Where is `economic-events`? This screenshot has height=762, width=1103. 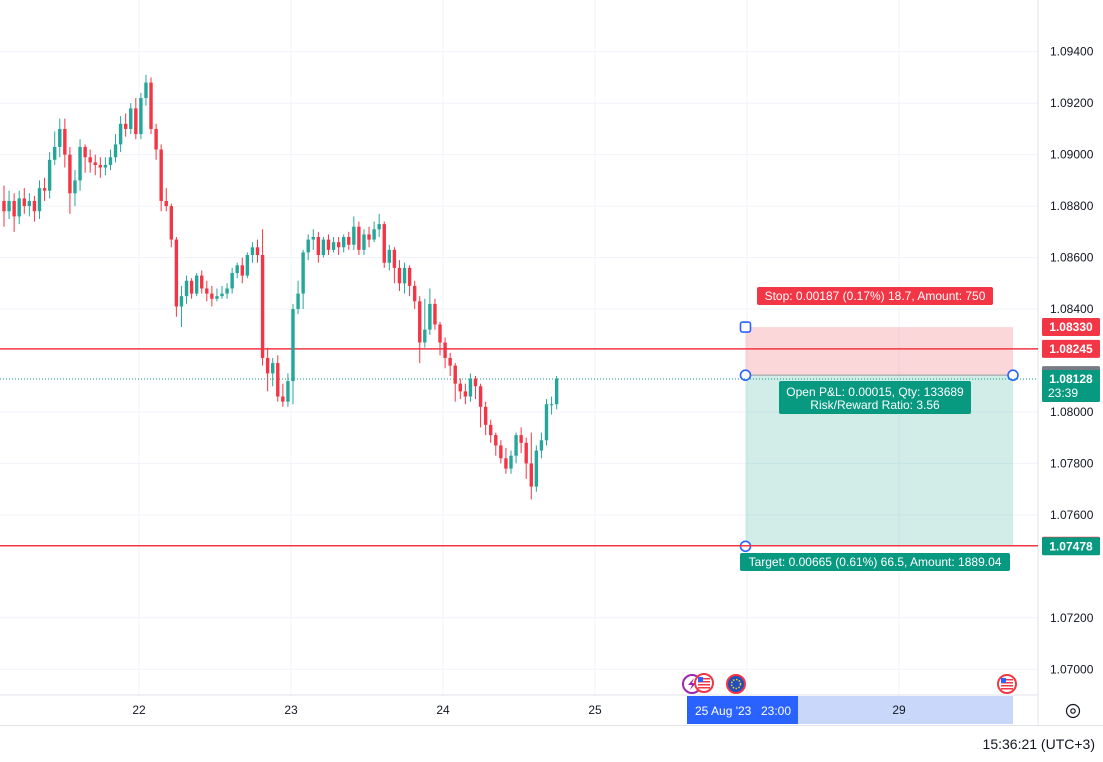
economic-events is located at coordinates (849, 683).